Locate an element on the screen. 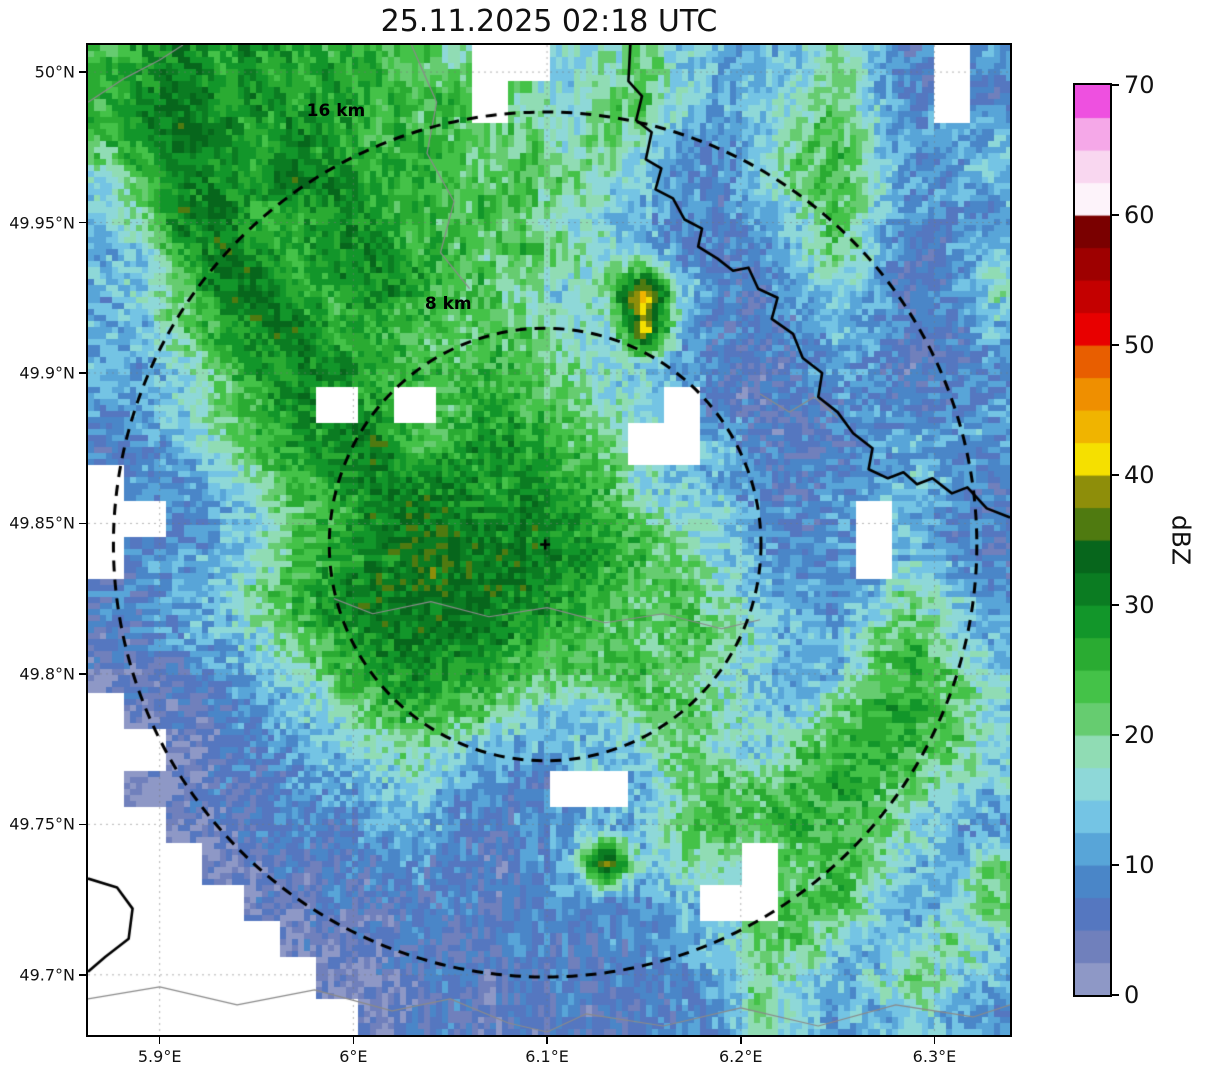  lon-tick-label: 6.2°E is located at coordinates (740, 1056).